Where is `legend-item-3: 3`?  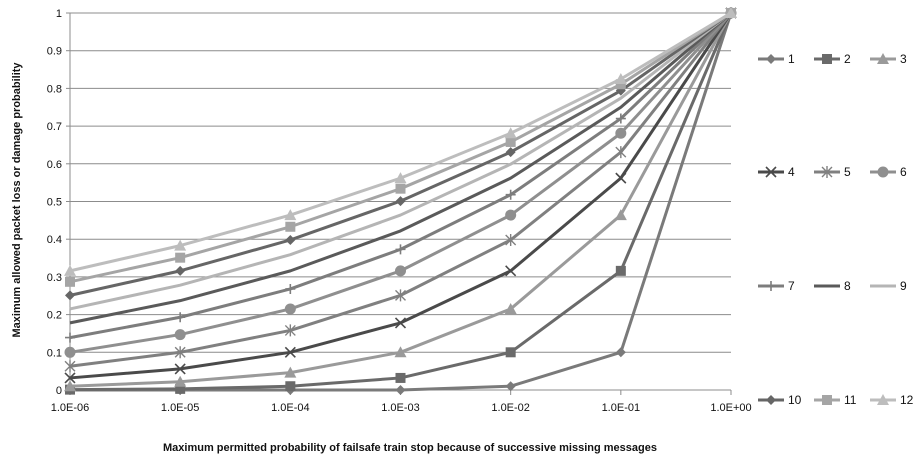
legend-item-3: 3 is located at coordinates (888, 59).